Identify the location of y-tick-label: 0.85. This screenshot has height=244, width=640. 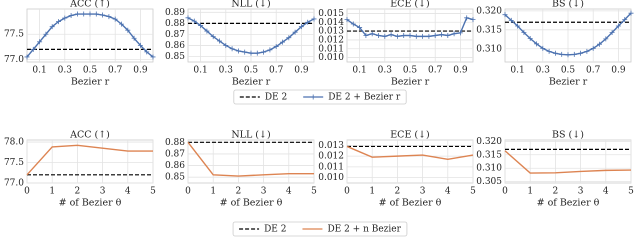
(175, 178).